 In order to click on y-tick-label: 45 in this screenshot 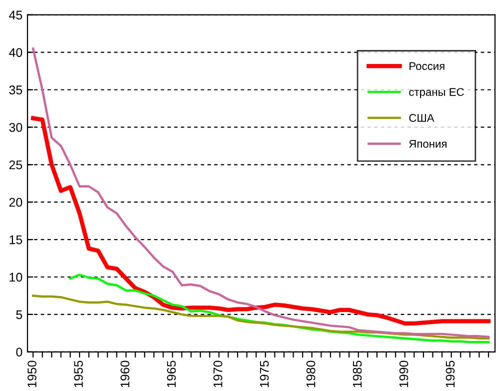, I will do `click(15, 15)`.